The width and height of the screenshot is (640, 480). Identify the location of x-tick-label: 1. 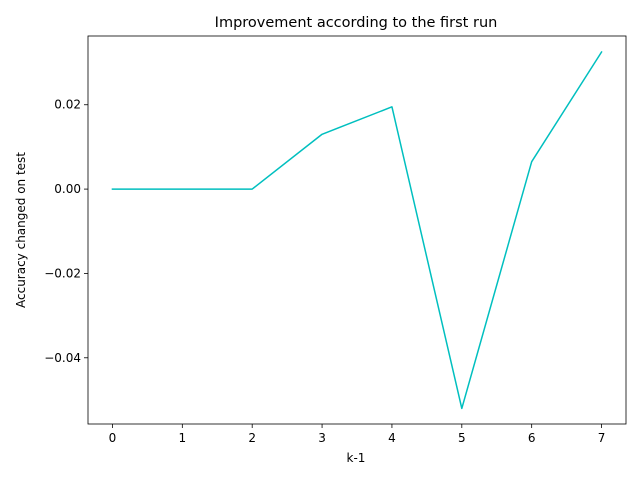
(183, 438).